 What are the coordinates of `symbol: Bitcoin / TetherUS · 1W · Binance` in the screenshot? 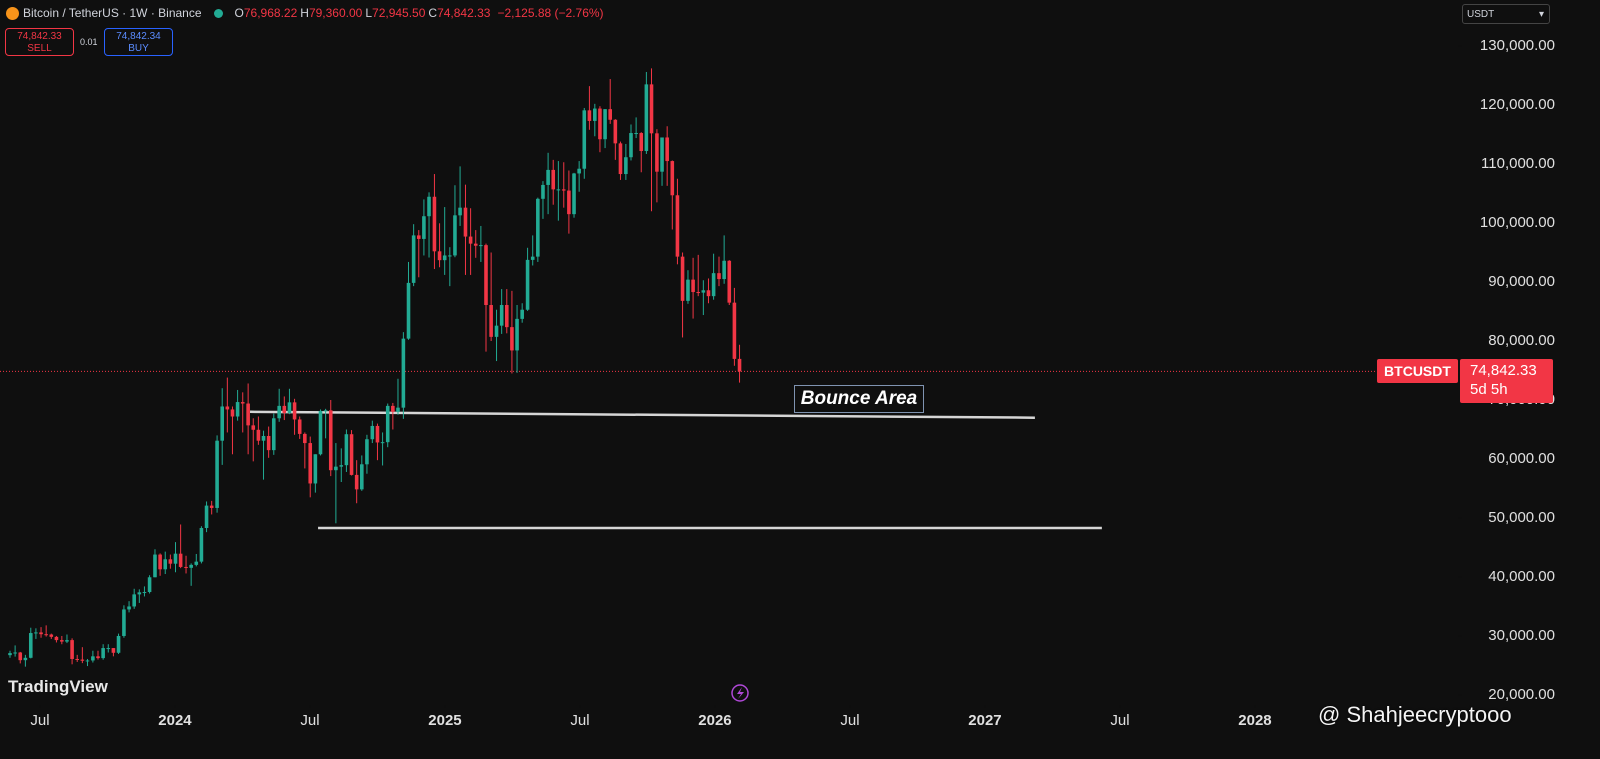 It's located at (112, 13).